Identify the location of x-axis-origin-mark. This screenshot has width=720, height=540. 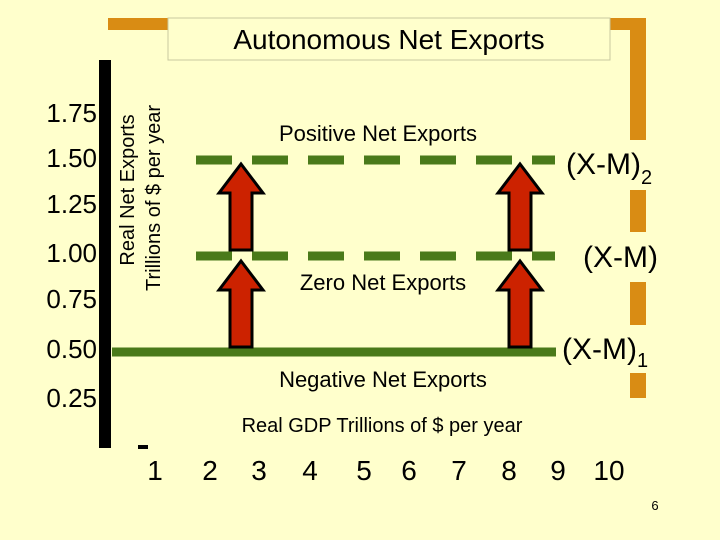
(143, 447).